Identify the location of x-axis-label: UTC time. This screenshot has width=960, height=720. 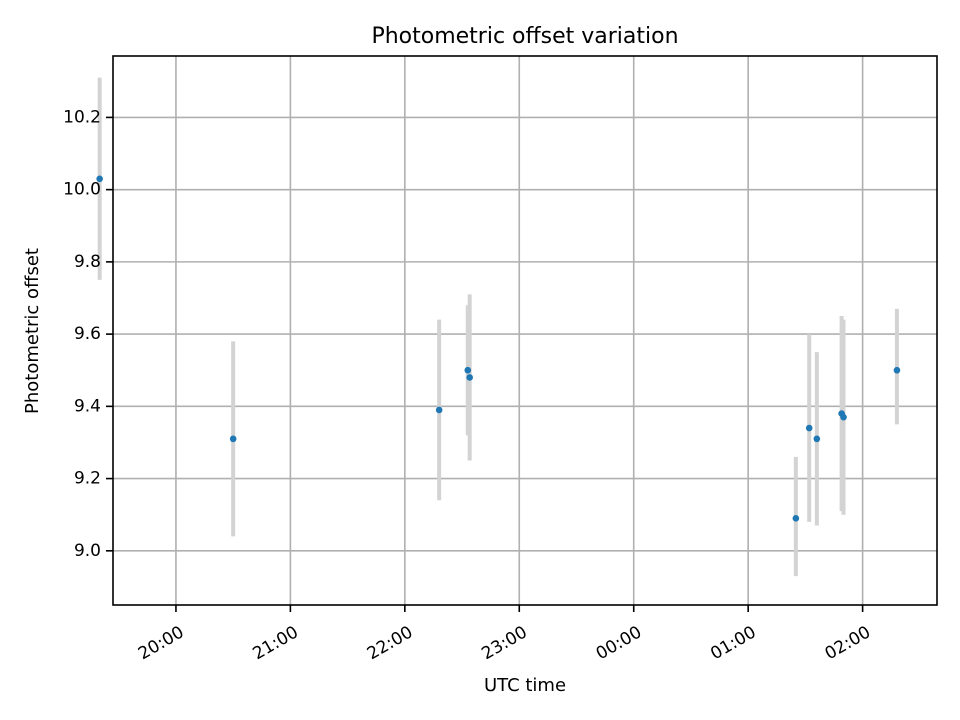
(525, 685).